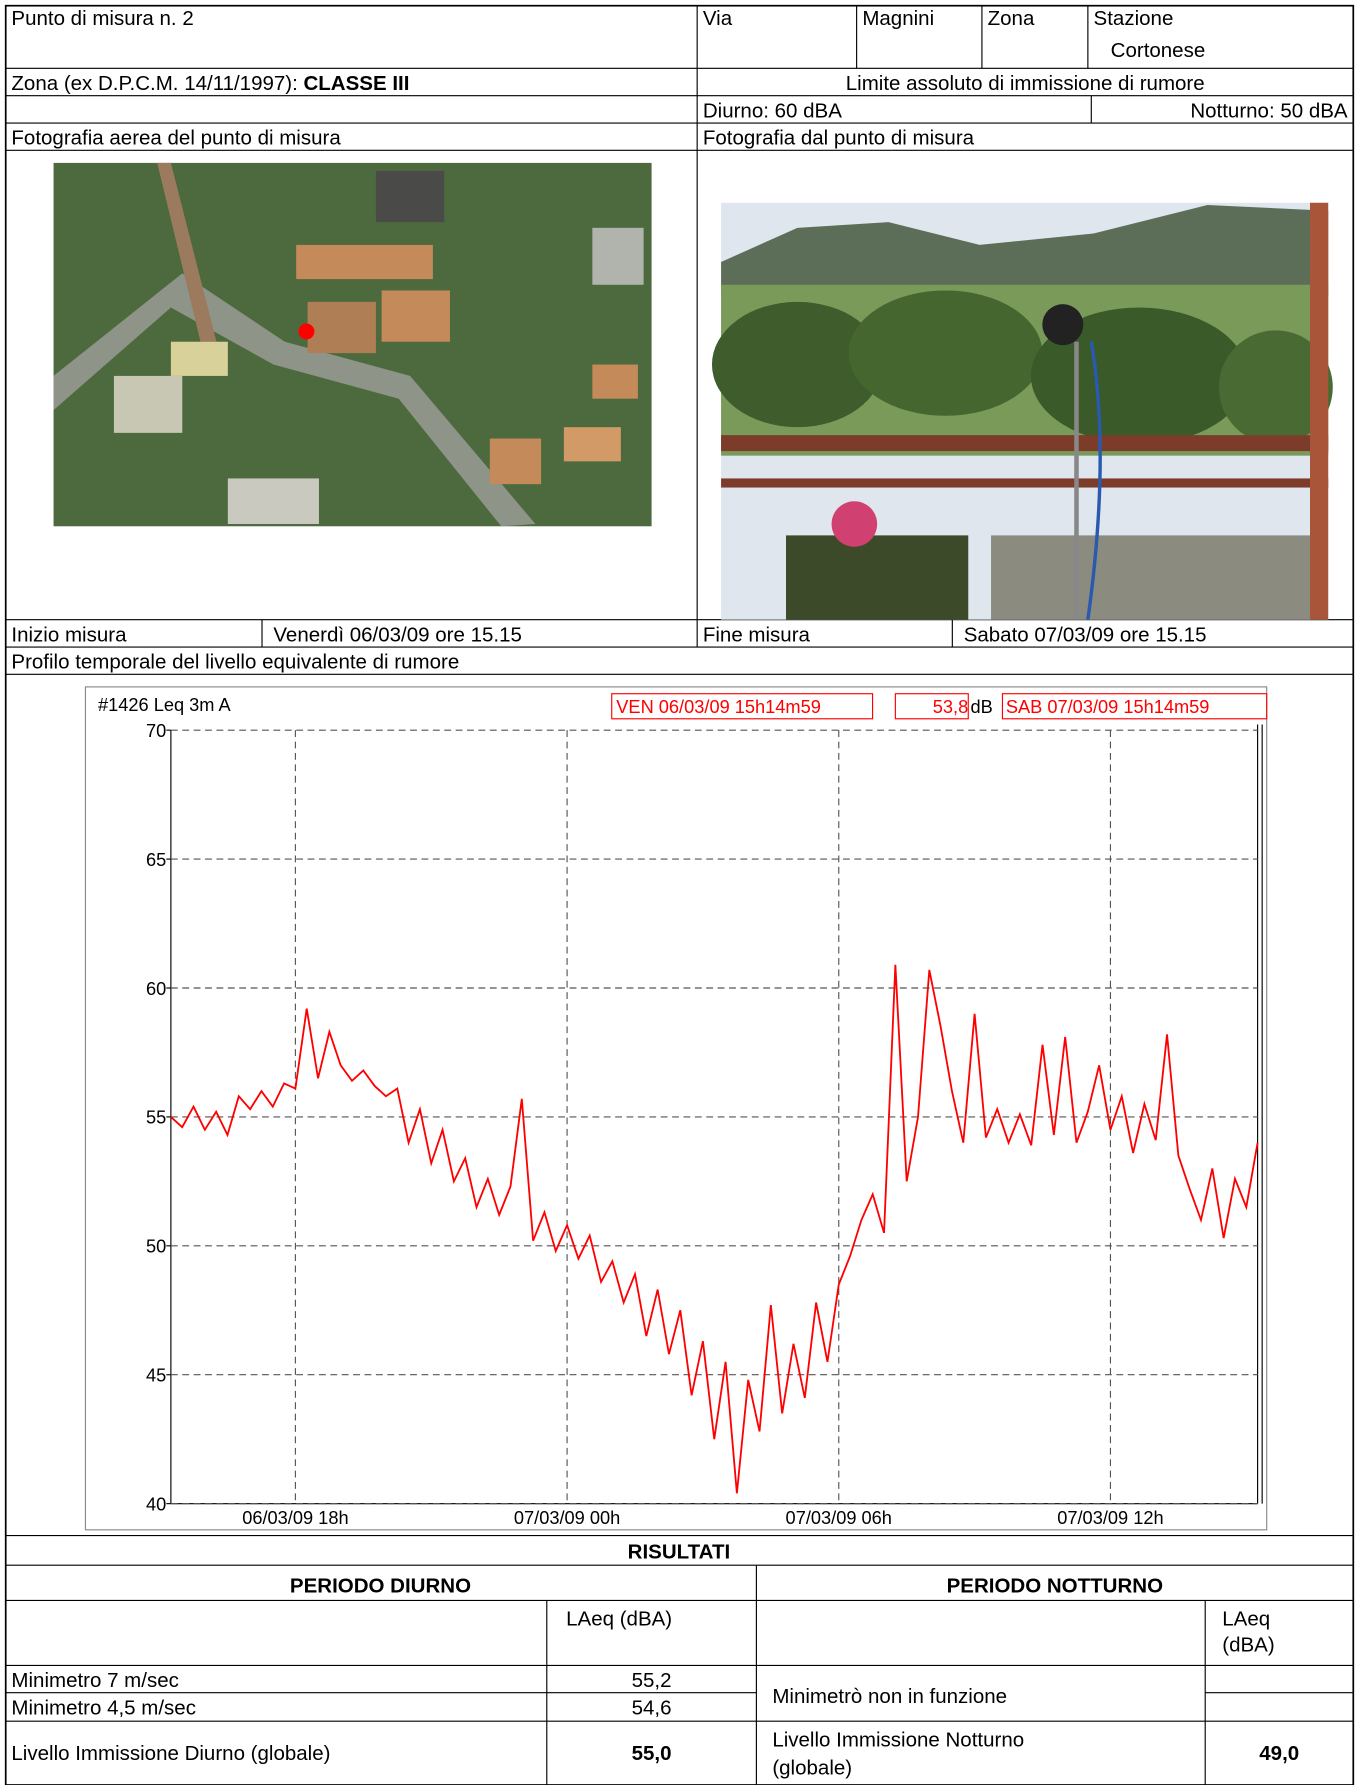 The image size is (1359, 1785). I want to click on end-label: Fine misura, so click(757, 634).